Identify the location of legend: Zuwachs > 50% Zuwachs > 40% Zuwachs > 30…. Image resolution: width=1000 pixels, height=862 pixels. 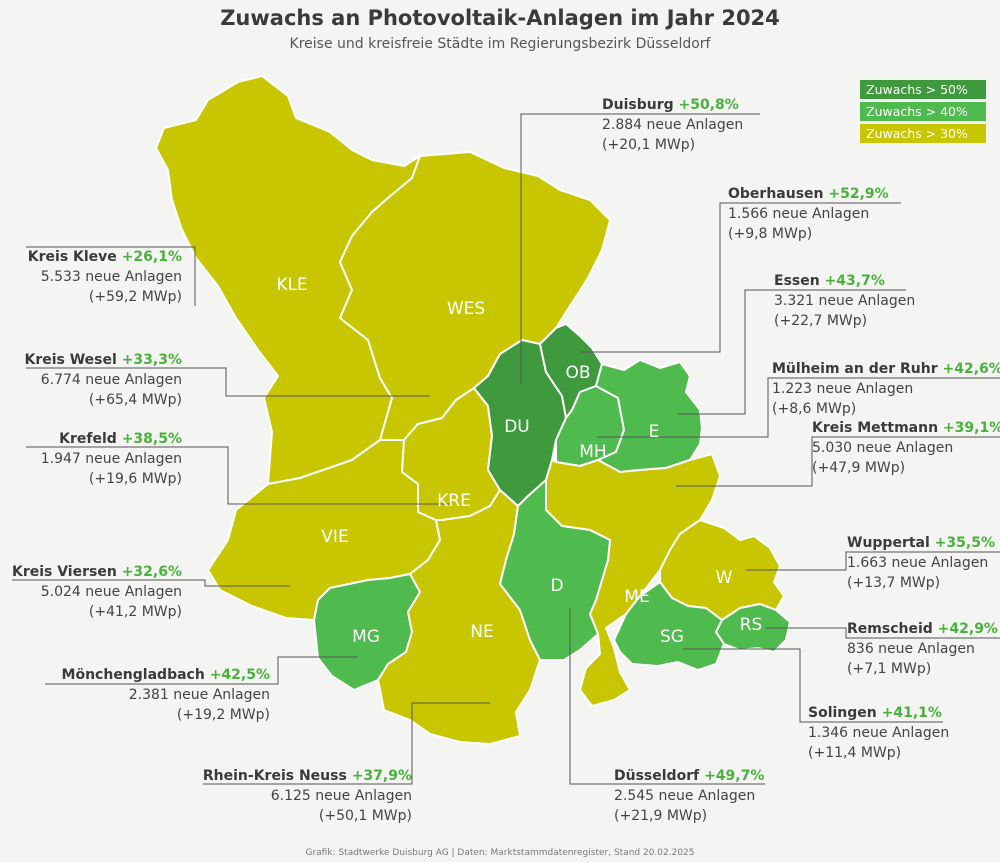
(923, 113).